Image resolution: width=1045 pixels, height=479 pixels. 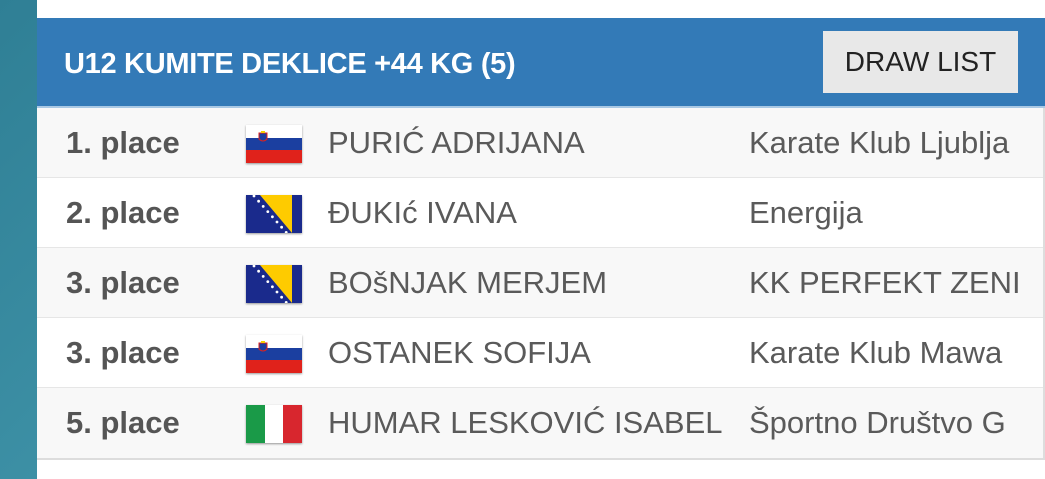 I want to click on athlete-name: OSTANEK SOFIJA, so click(x=459, y=352).